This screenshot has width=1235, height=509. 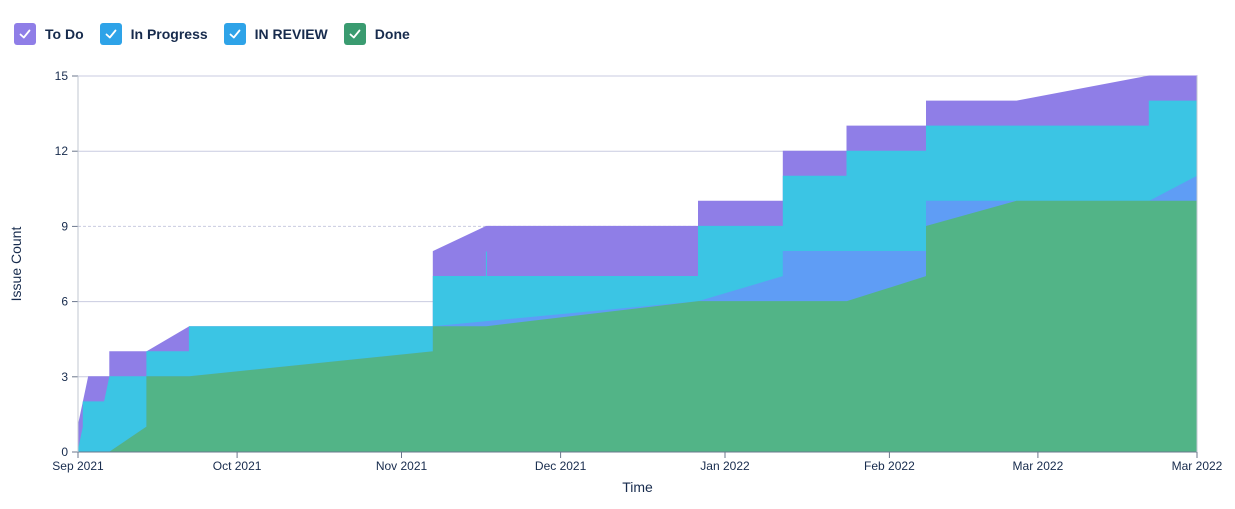 What do you see at coordinates (220, 34) in the screenshot?
I see `chart-legend: To Do In Progress IN REVIEW Done` at bounding box center [220, 34].